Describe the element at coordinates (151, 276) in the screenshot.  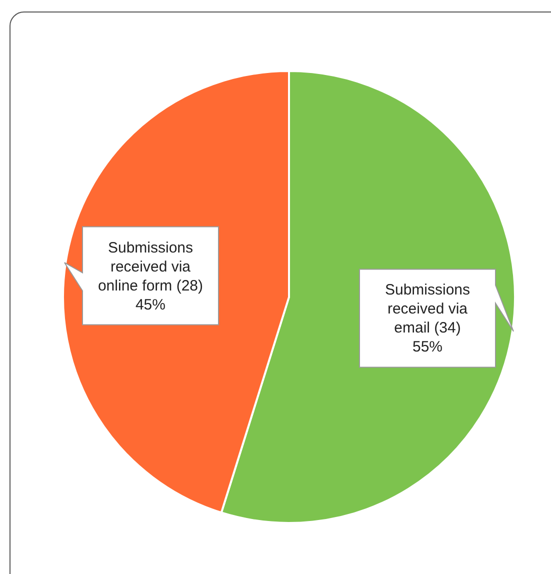
I see `slice-label: Submissions received via online form (28) 45%` at that location.